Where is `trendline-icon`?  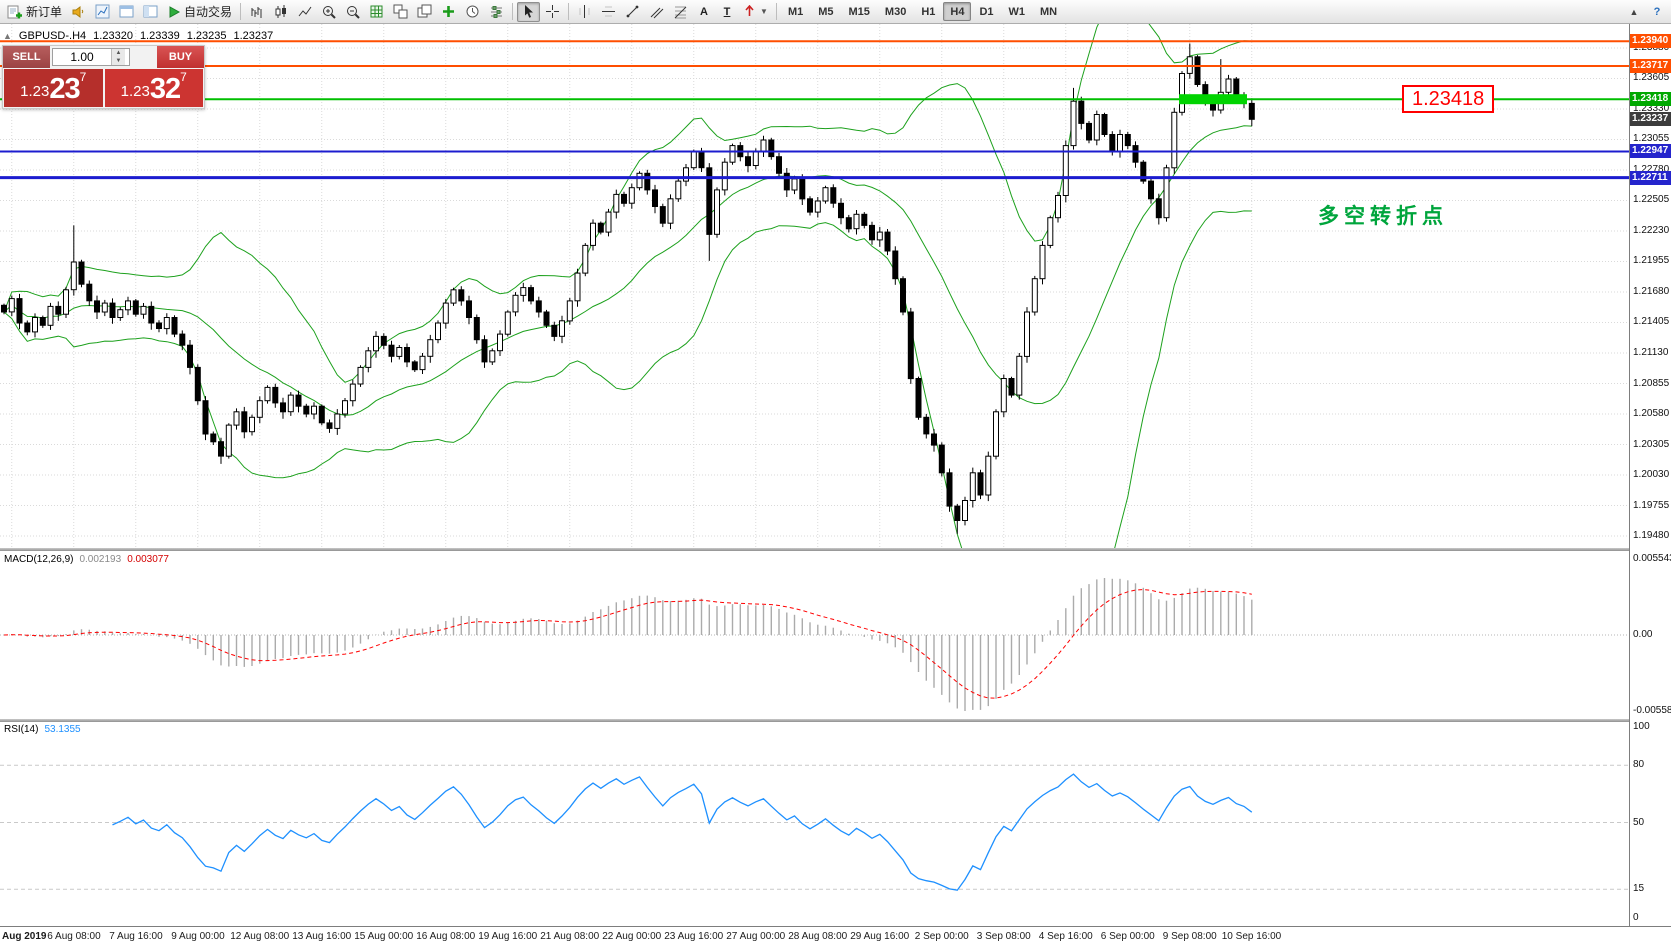
trendline-icon is located at coordinates (632, 11).